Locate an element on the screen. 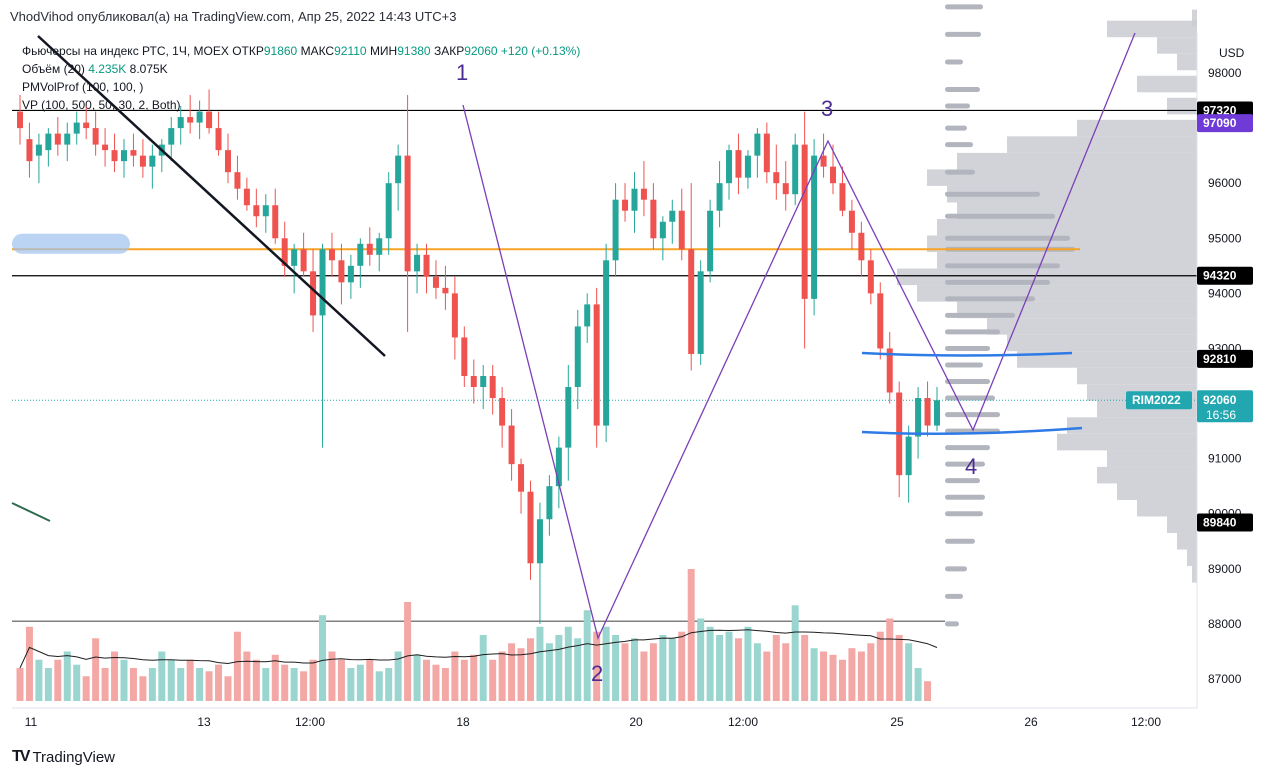 The image size is (1280, 781). channel-lower is located at coordinates (972, 431).